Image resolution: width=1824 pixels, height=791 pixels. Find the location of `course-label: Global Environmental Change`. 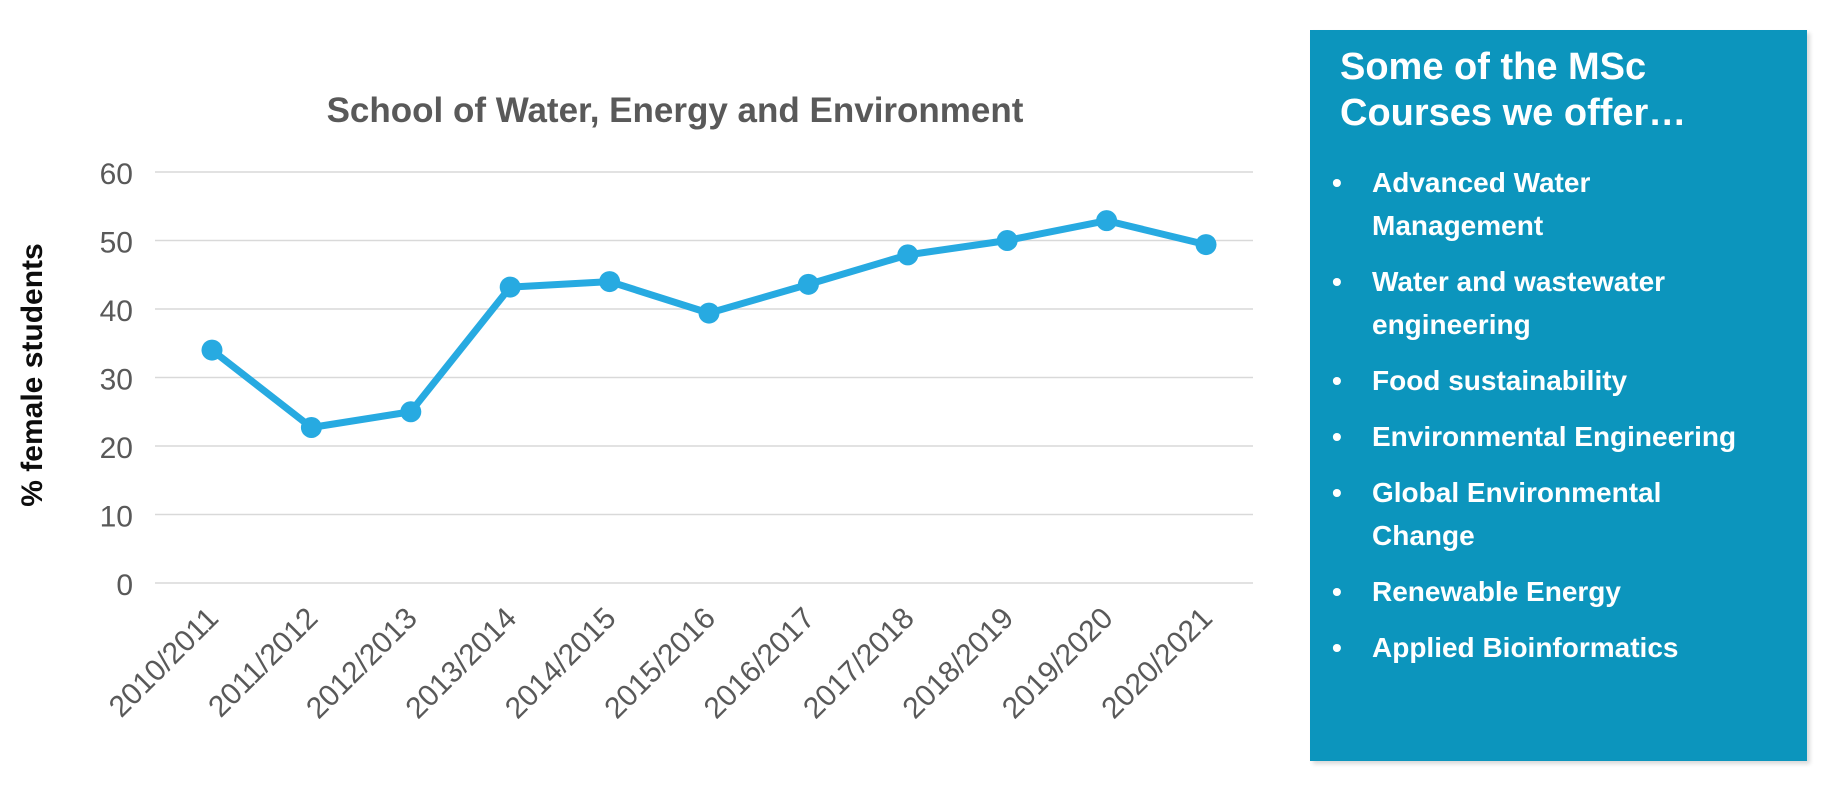

course-label: Global Environmental Change is located at coordinates (1517, 513).